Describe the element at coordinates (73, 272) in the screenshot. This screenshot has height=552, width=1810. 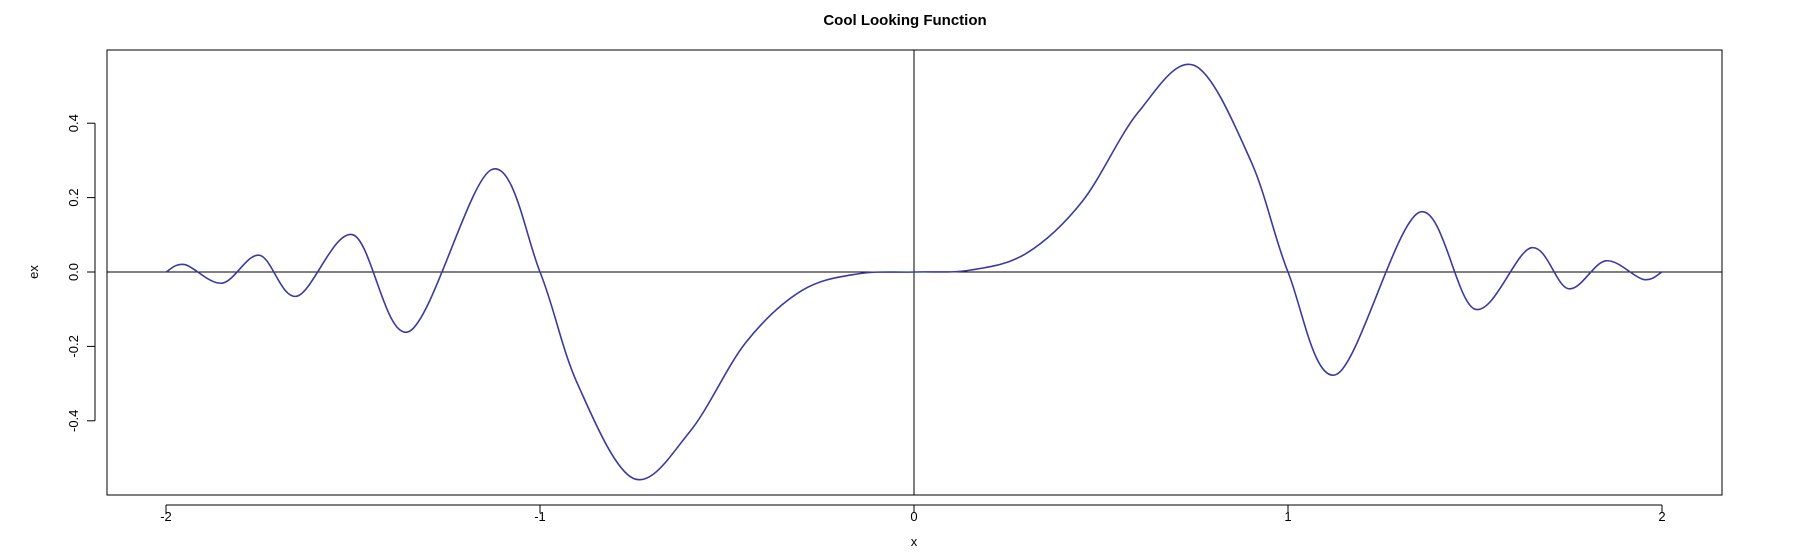
I see `y-tick-label: 0.0` at that location.